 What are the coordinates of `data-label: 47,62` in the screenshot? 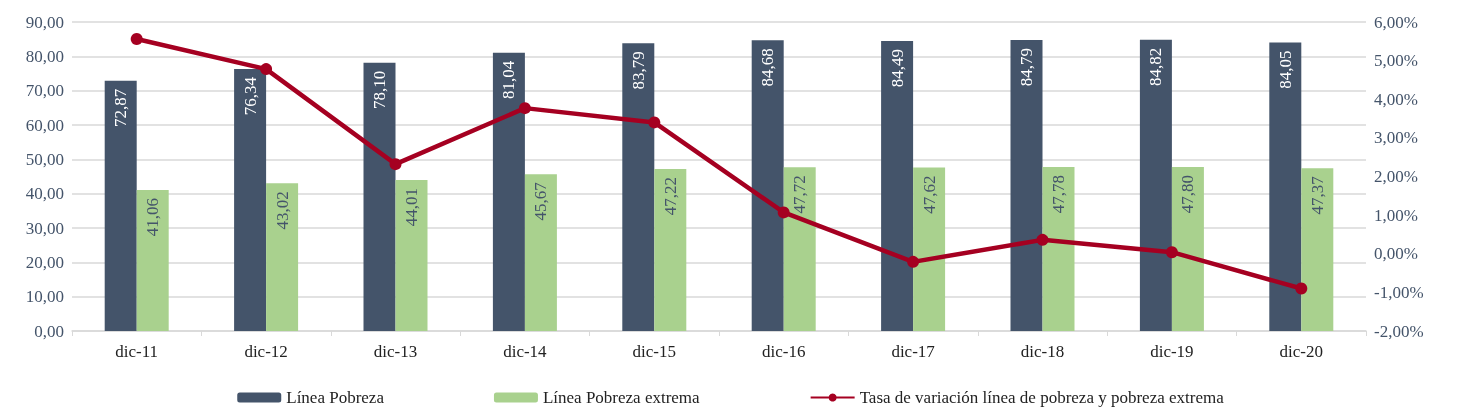 It's located at (929, 194).